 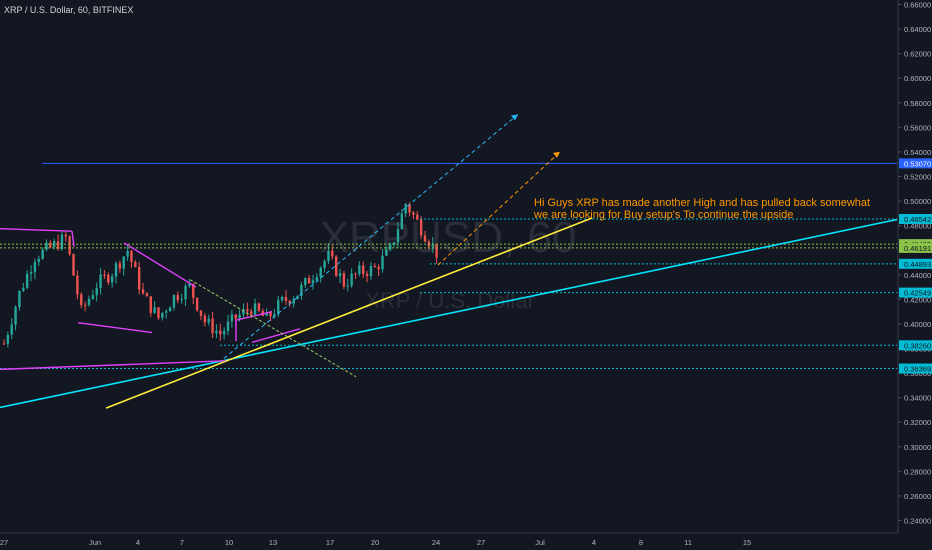 What do you see at coordinates (688, 542) in the screenshot?
I see `x-tick-label: 11` at bounding box center [688, 542].